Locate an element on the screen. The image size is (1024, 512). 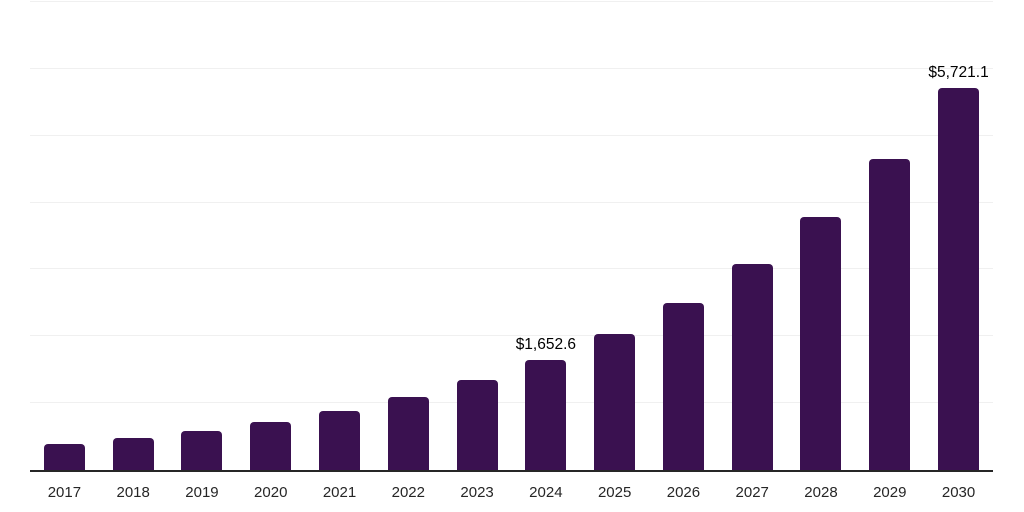
x-tick-label-2027: 2027 is located at coordinates (752, 492).